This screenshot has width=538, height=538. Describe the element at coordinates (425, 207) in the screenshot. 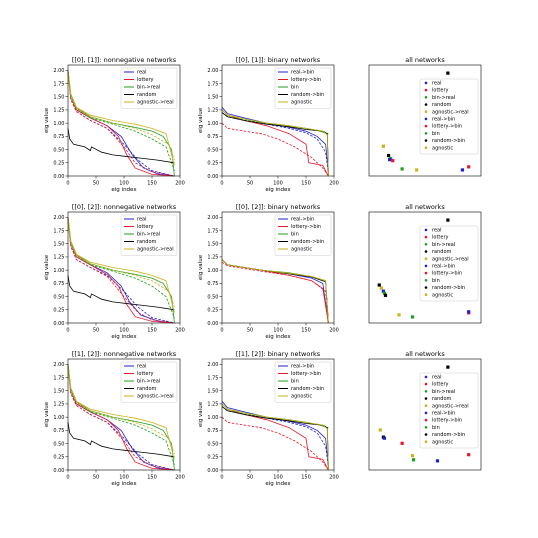

I see `subplot-title: all networks` at that location.